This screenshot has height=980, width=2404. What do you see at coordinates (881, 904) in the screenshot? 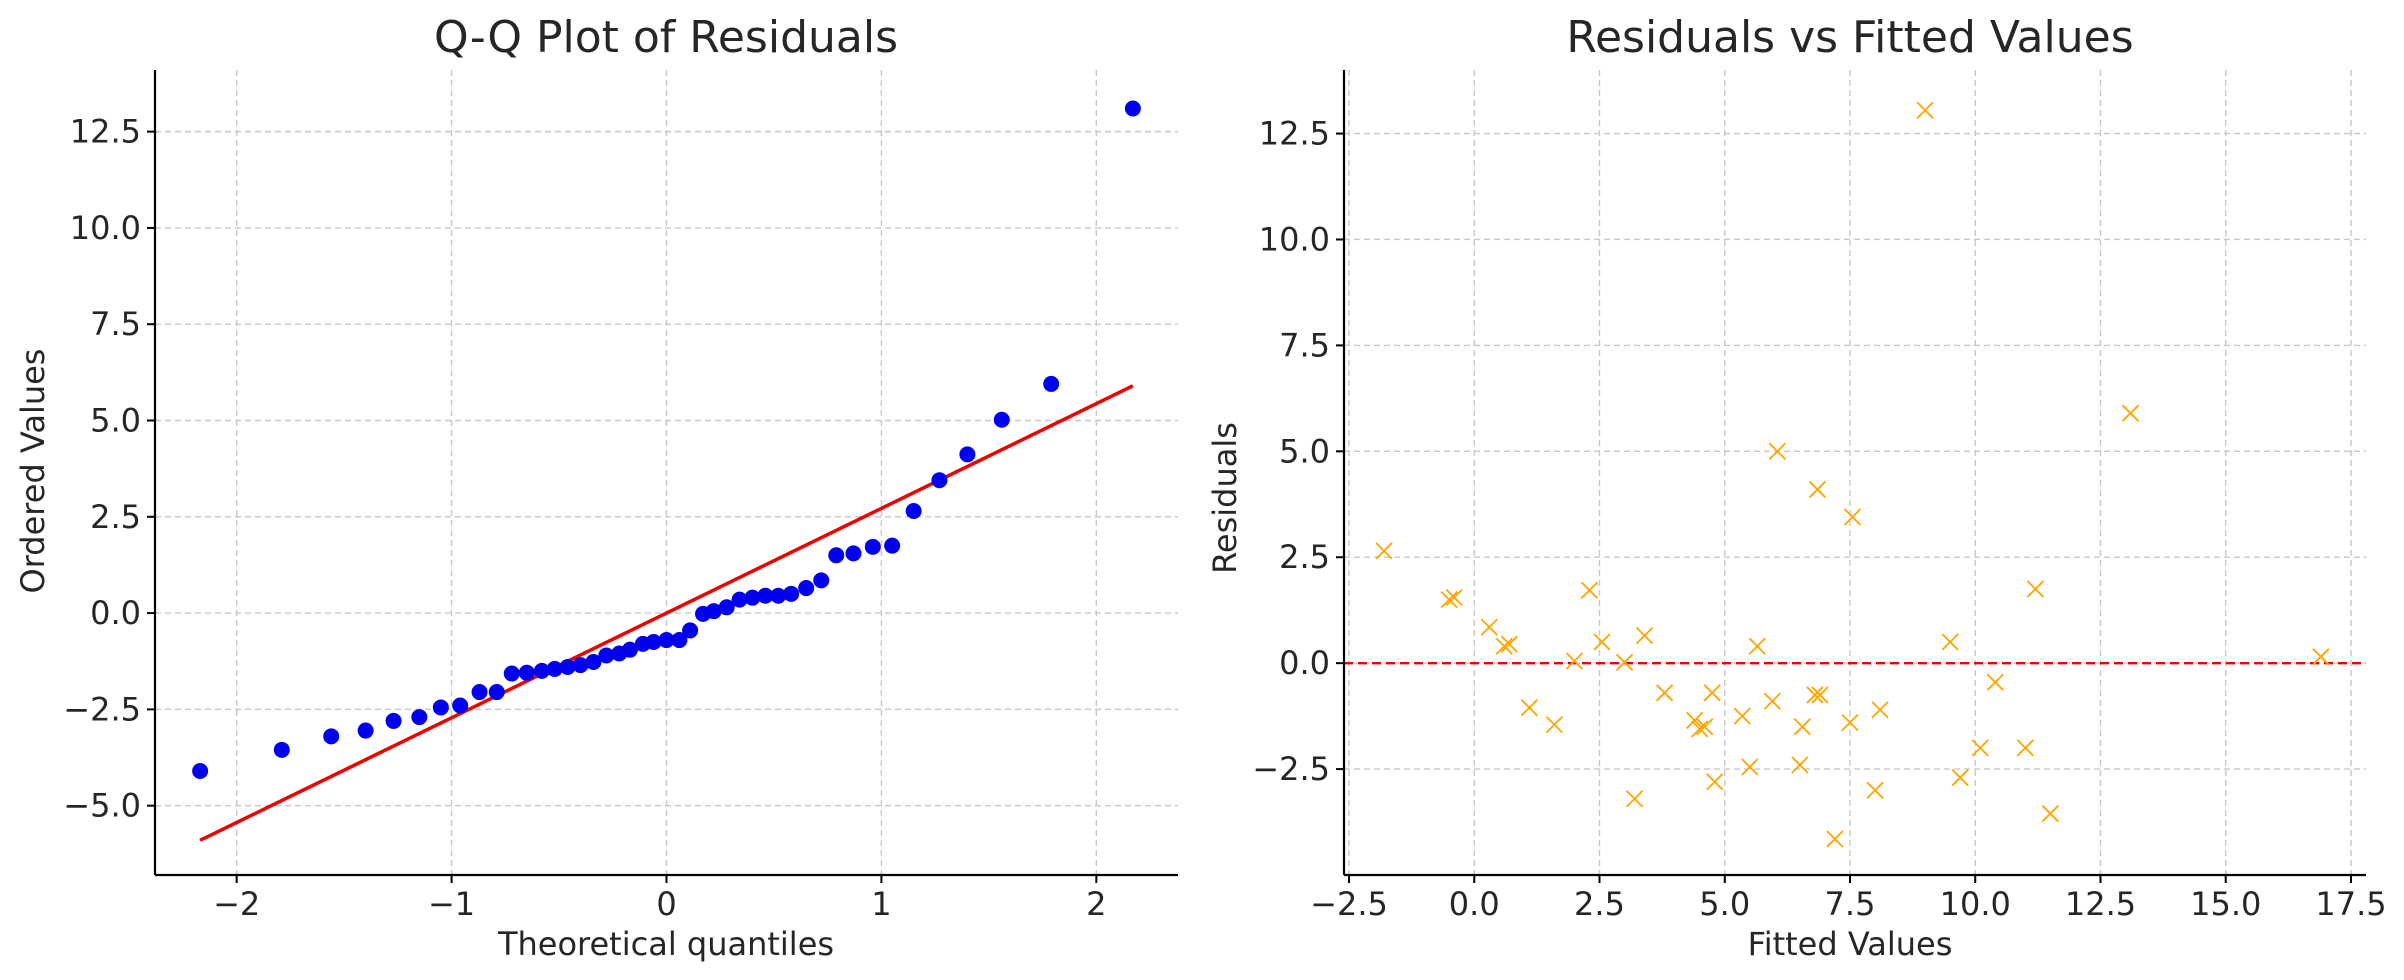
I see `qq-plot-x-tick-label: 1` at bounding box center [881, 904].